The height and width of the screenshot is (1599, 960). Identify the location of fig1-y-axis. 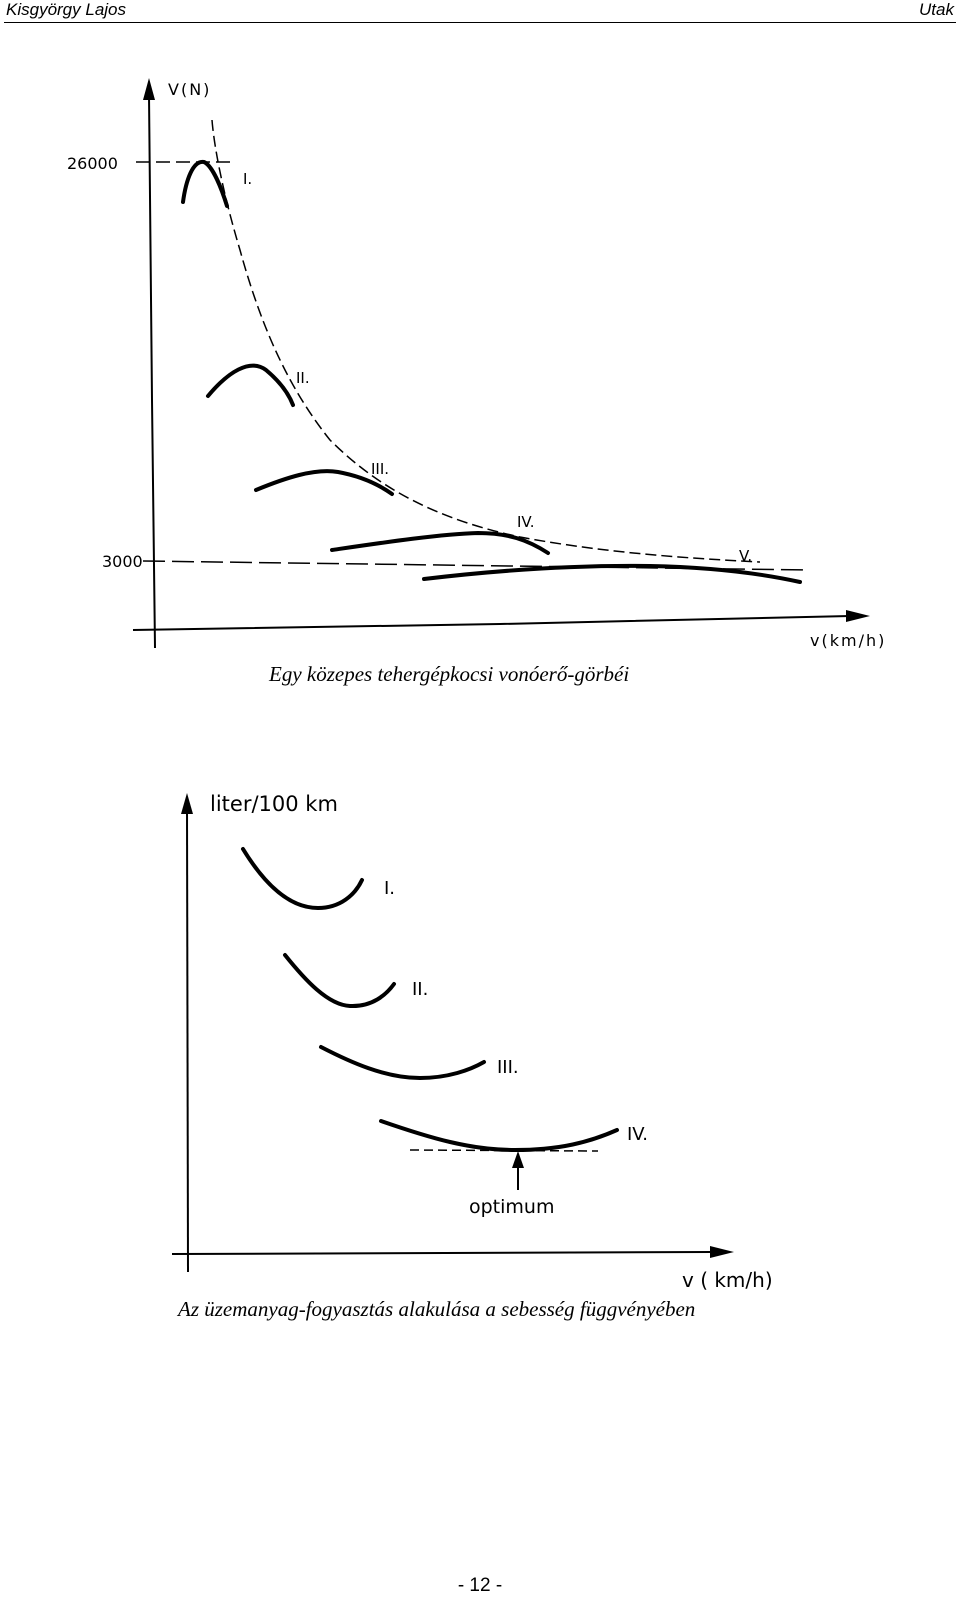
(152, 371).